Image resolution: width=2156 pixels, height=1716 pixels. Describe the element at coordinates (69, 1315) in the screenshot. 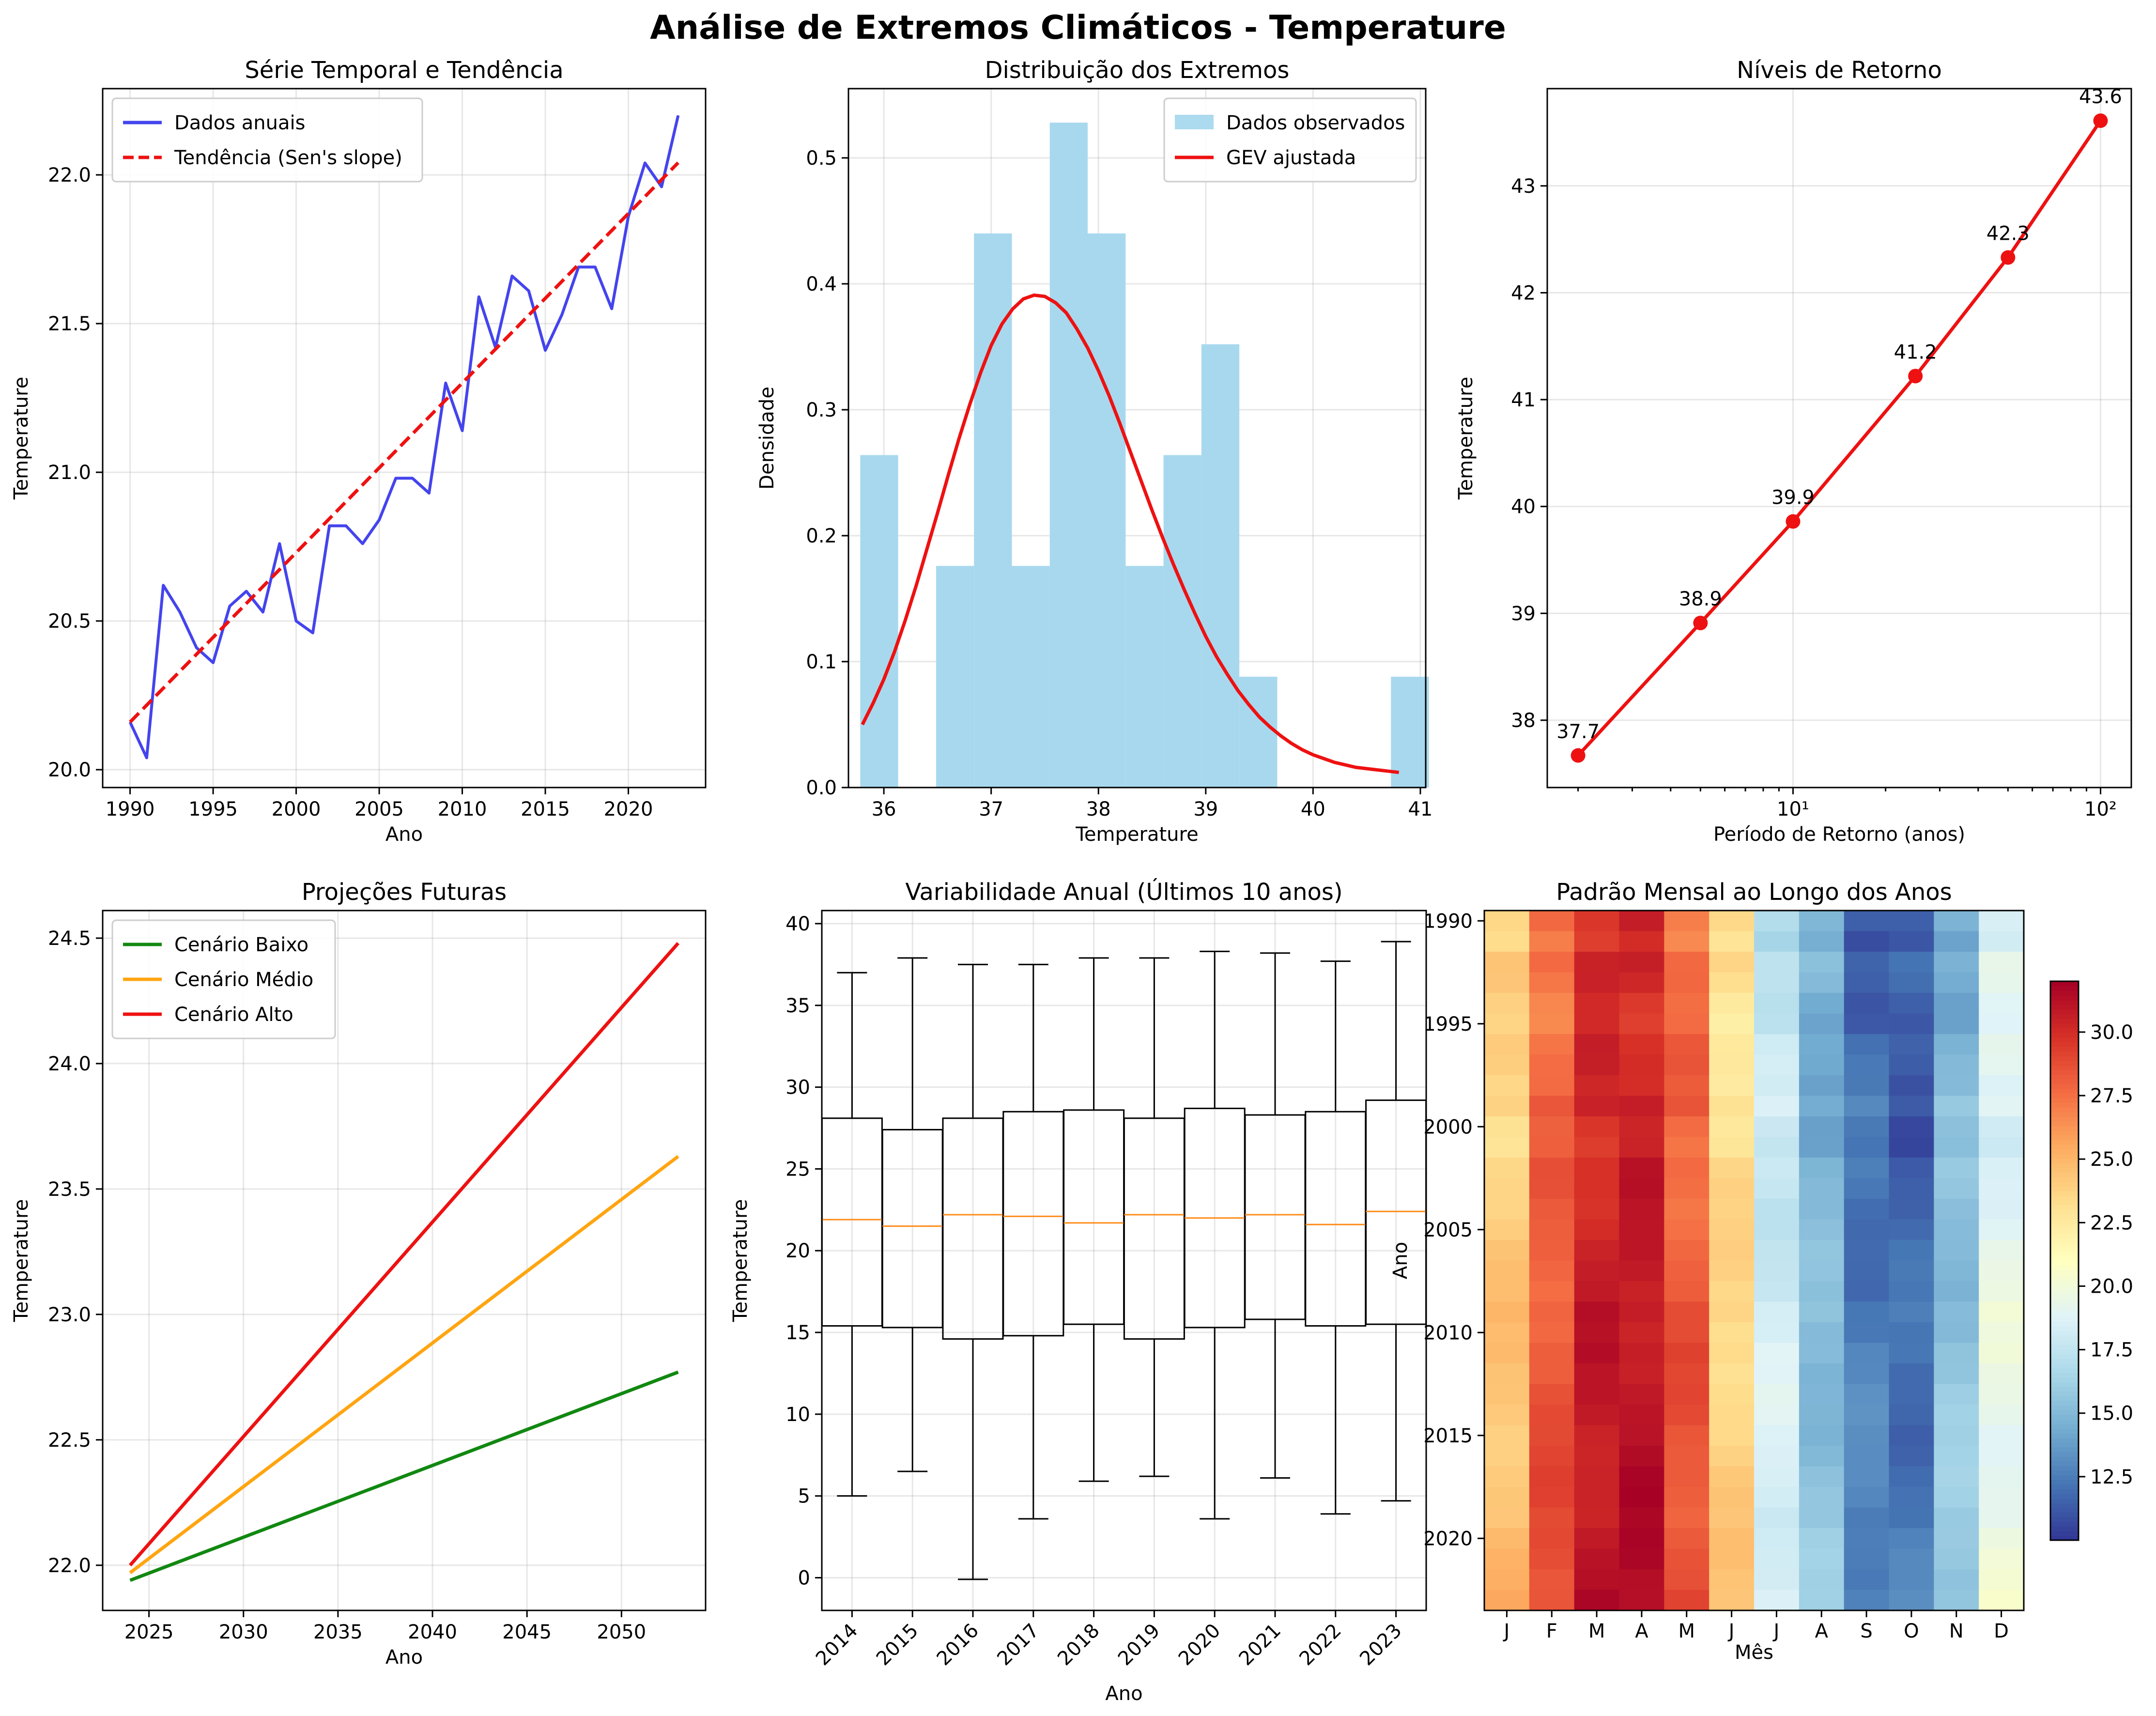

I see `y-tick-label: 23.0` at that location.